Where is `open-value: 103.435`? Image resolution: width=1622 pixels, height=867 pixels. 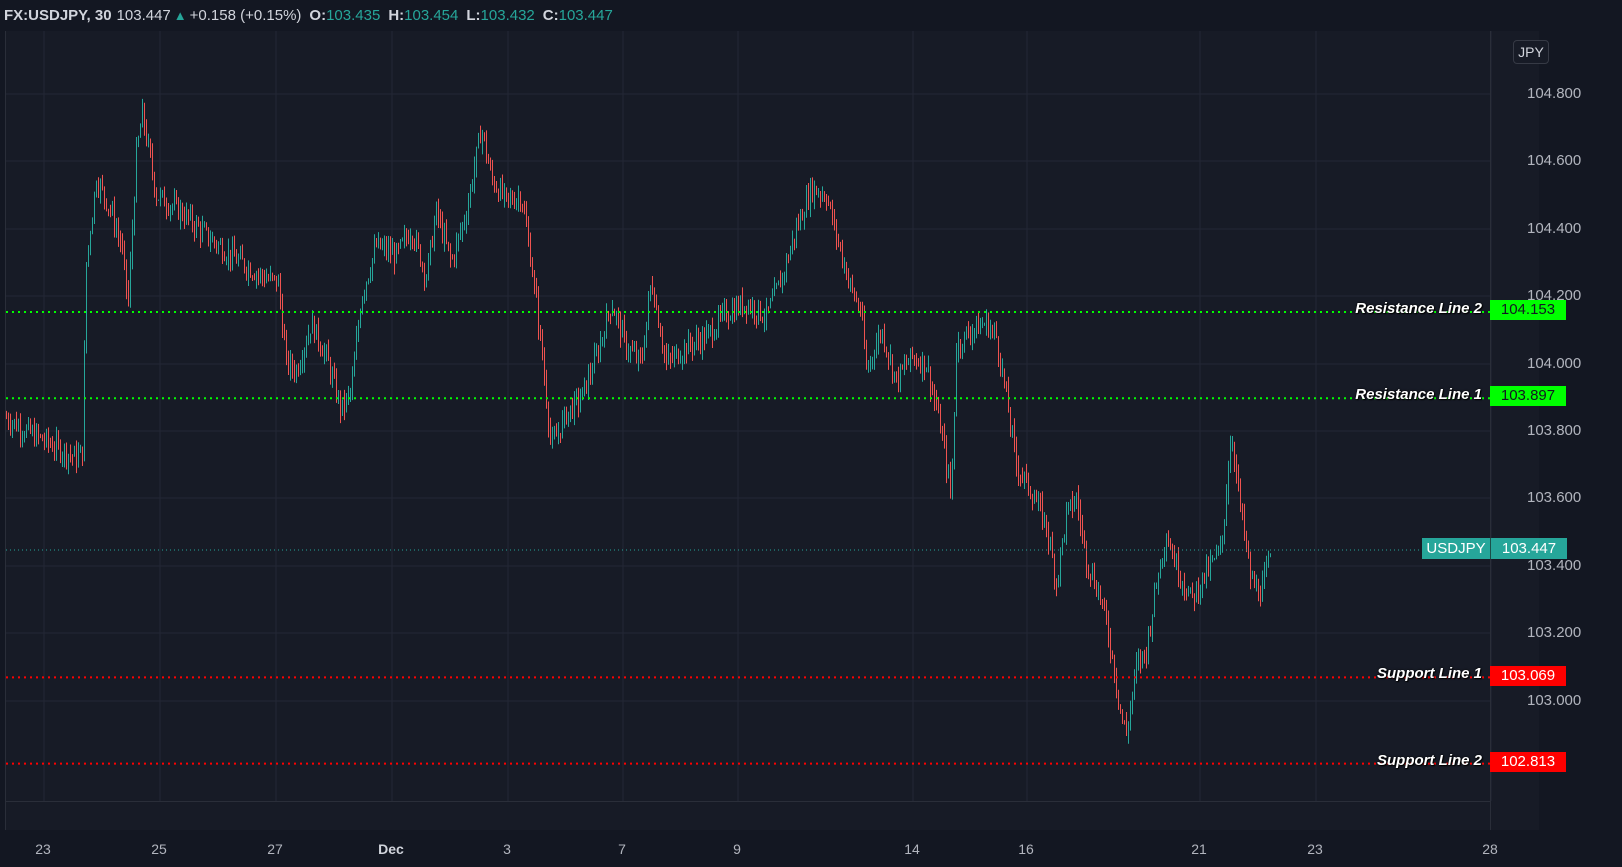 open-value: 103.435 is located at coordinates (353, 15).